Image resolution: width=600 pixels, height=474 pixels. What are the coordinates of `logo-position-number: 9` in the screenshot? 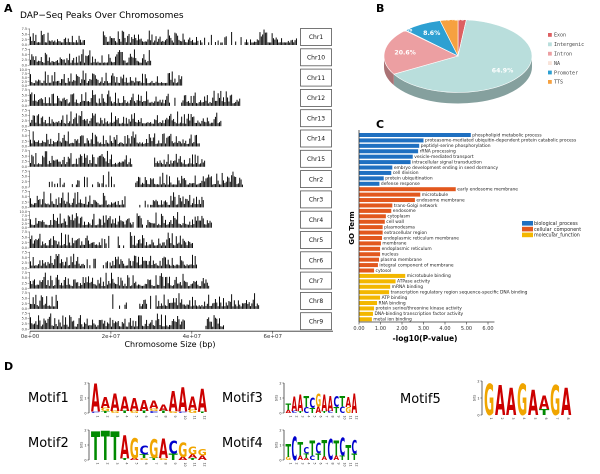 It's located at (175, 417).